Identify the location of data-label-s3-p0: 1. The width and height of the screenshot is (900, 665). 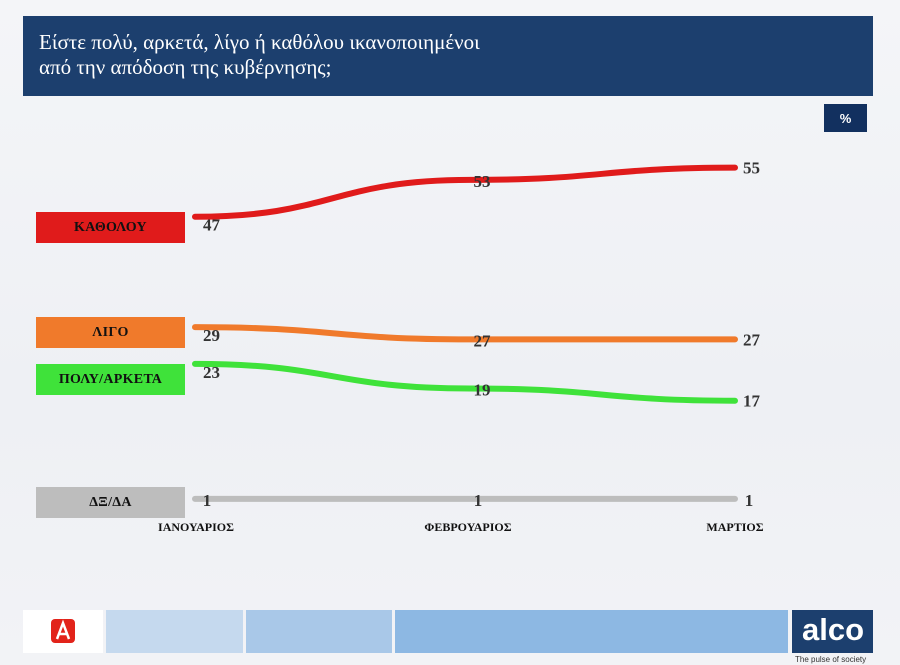
(207, 500).